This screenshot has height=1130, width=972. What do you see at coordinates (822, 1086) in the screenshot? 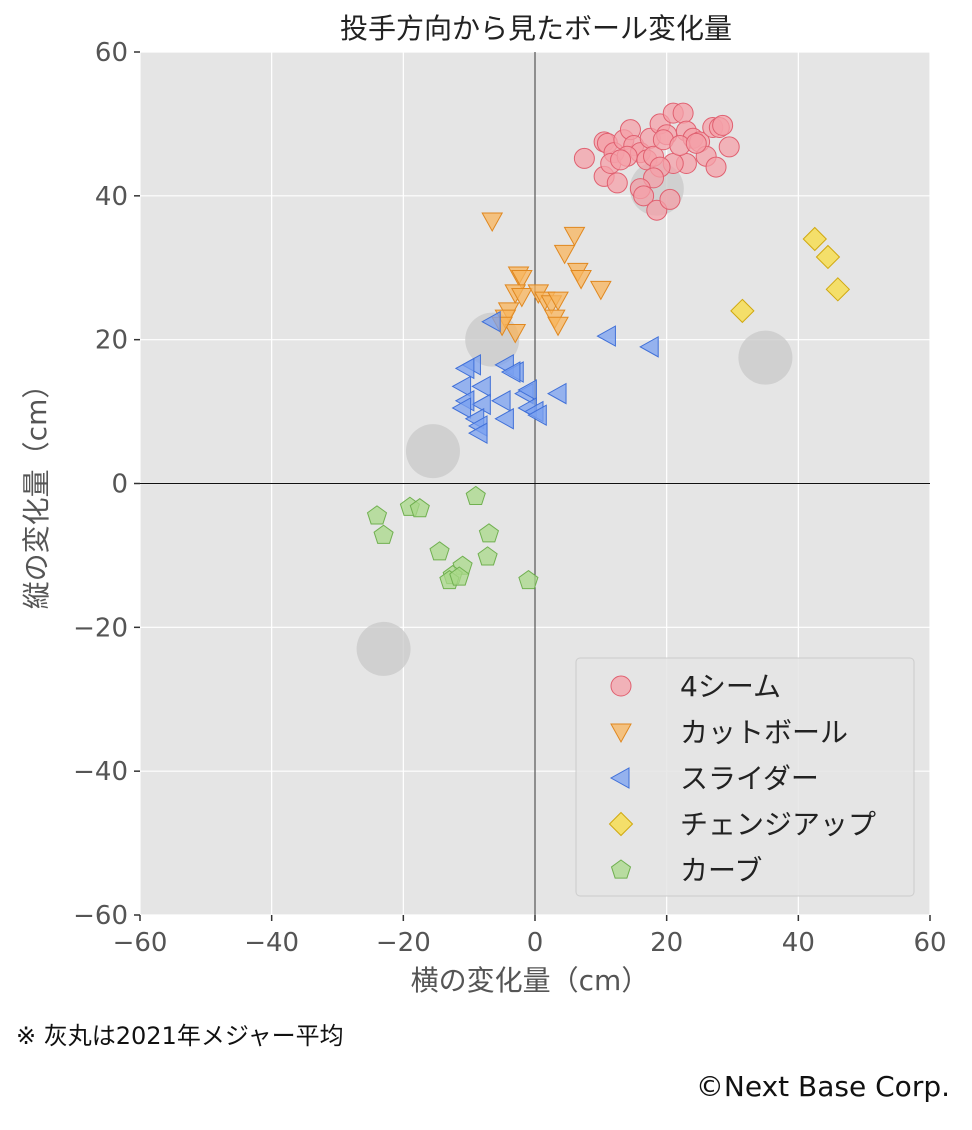
I see `copyright: ©Next Base Corp.` at bounding box center [822, 1086].